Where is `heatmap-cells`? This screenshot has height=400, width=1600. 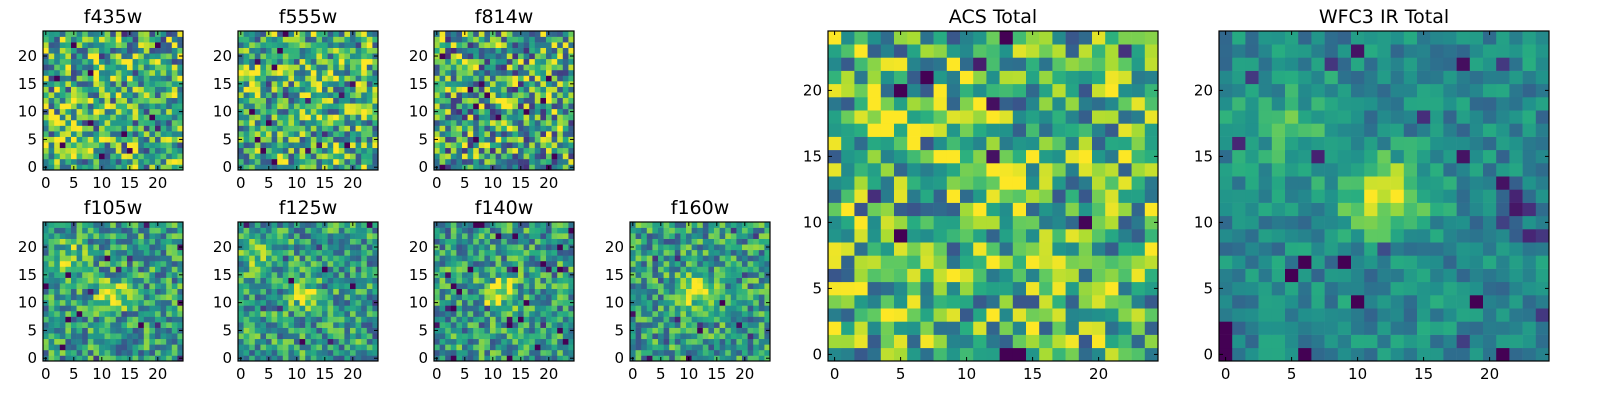
heatmap-cells is located at coordinates (308, 292).